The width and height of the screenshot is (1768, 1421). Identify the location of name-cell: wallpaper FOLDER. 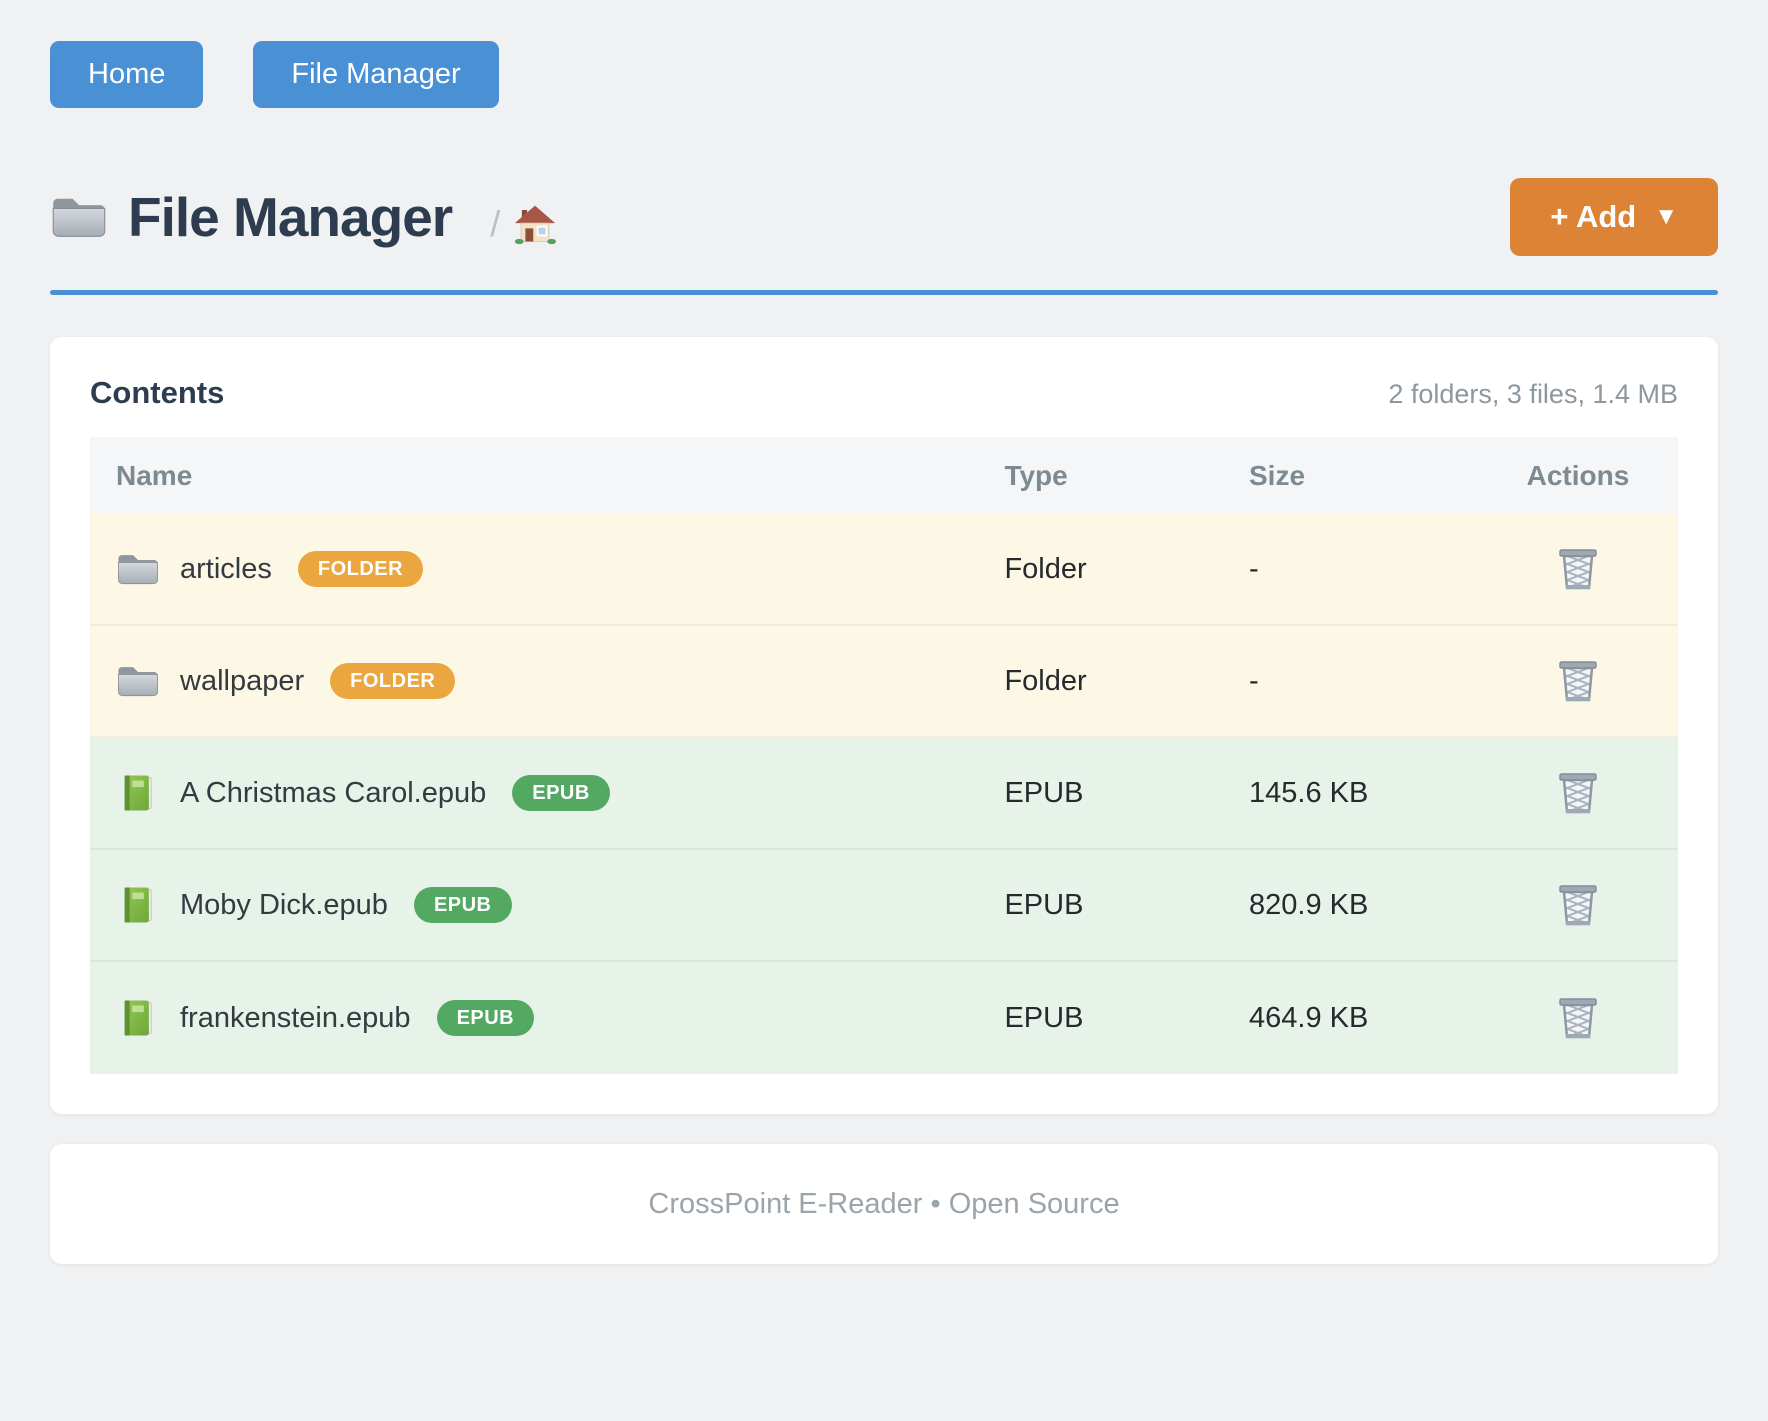
(536, 681).